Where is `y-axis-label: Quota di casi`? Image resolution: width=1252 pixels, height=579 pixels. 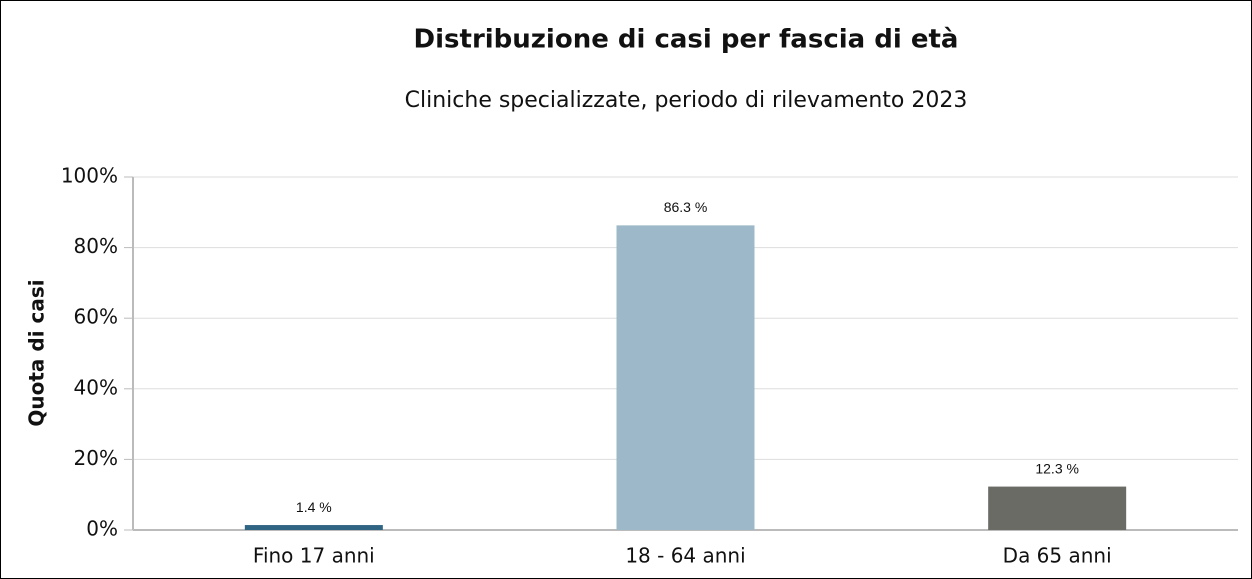 y-axis-label: Quota di casi is located at coordinates (37, 352).